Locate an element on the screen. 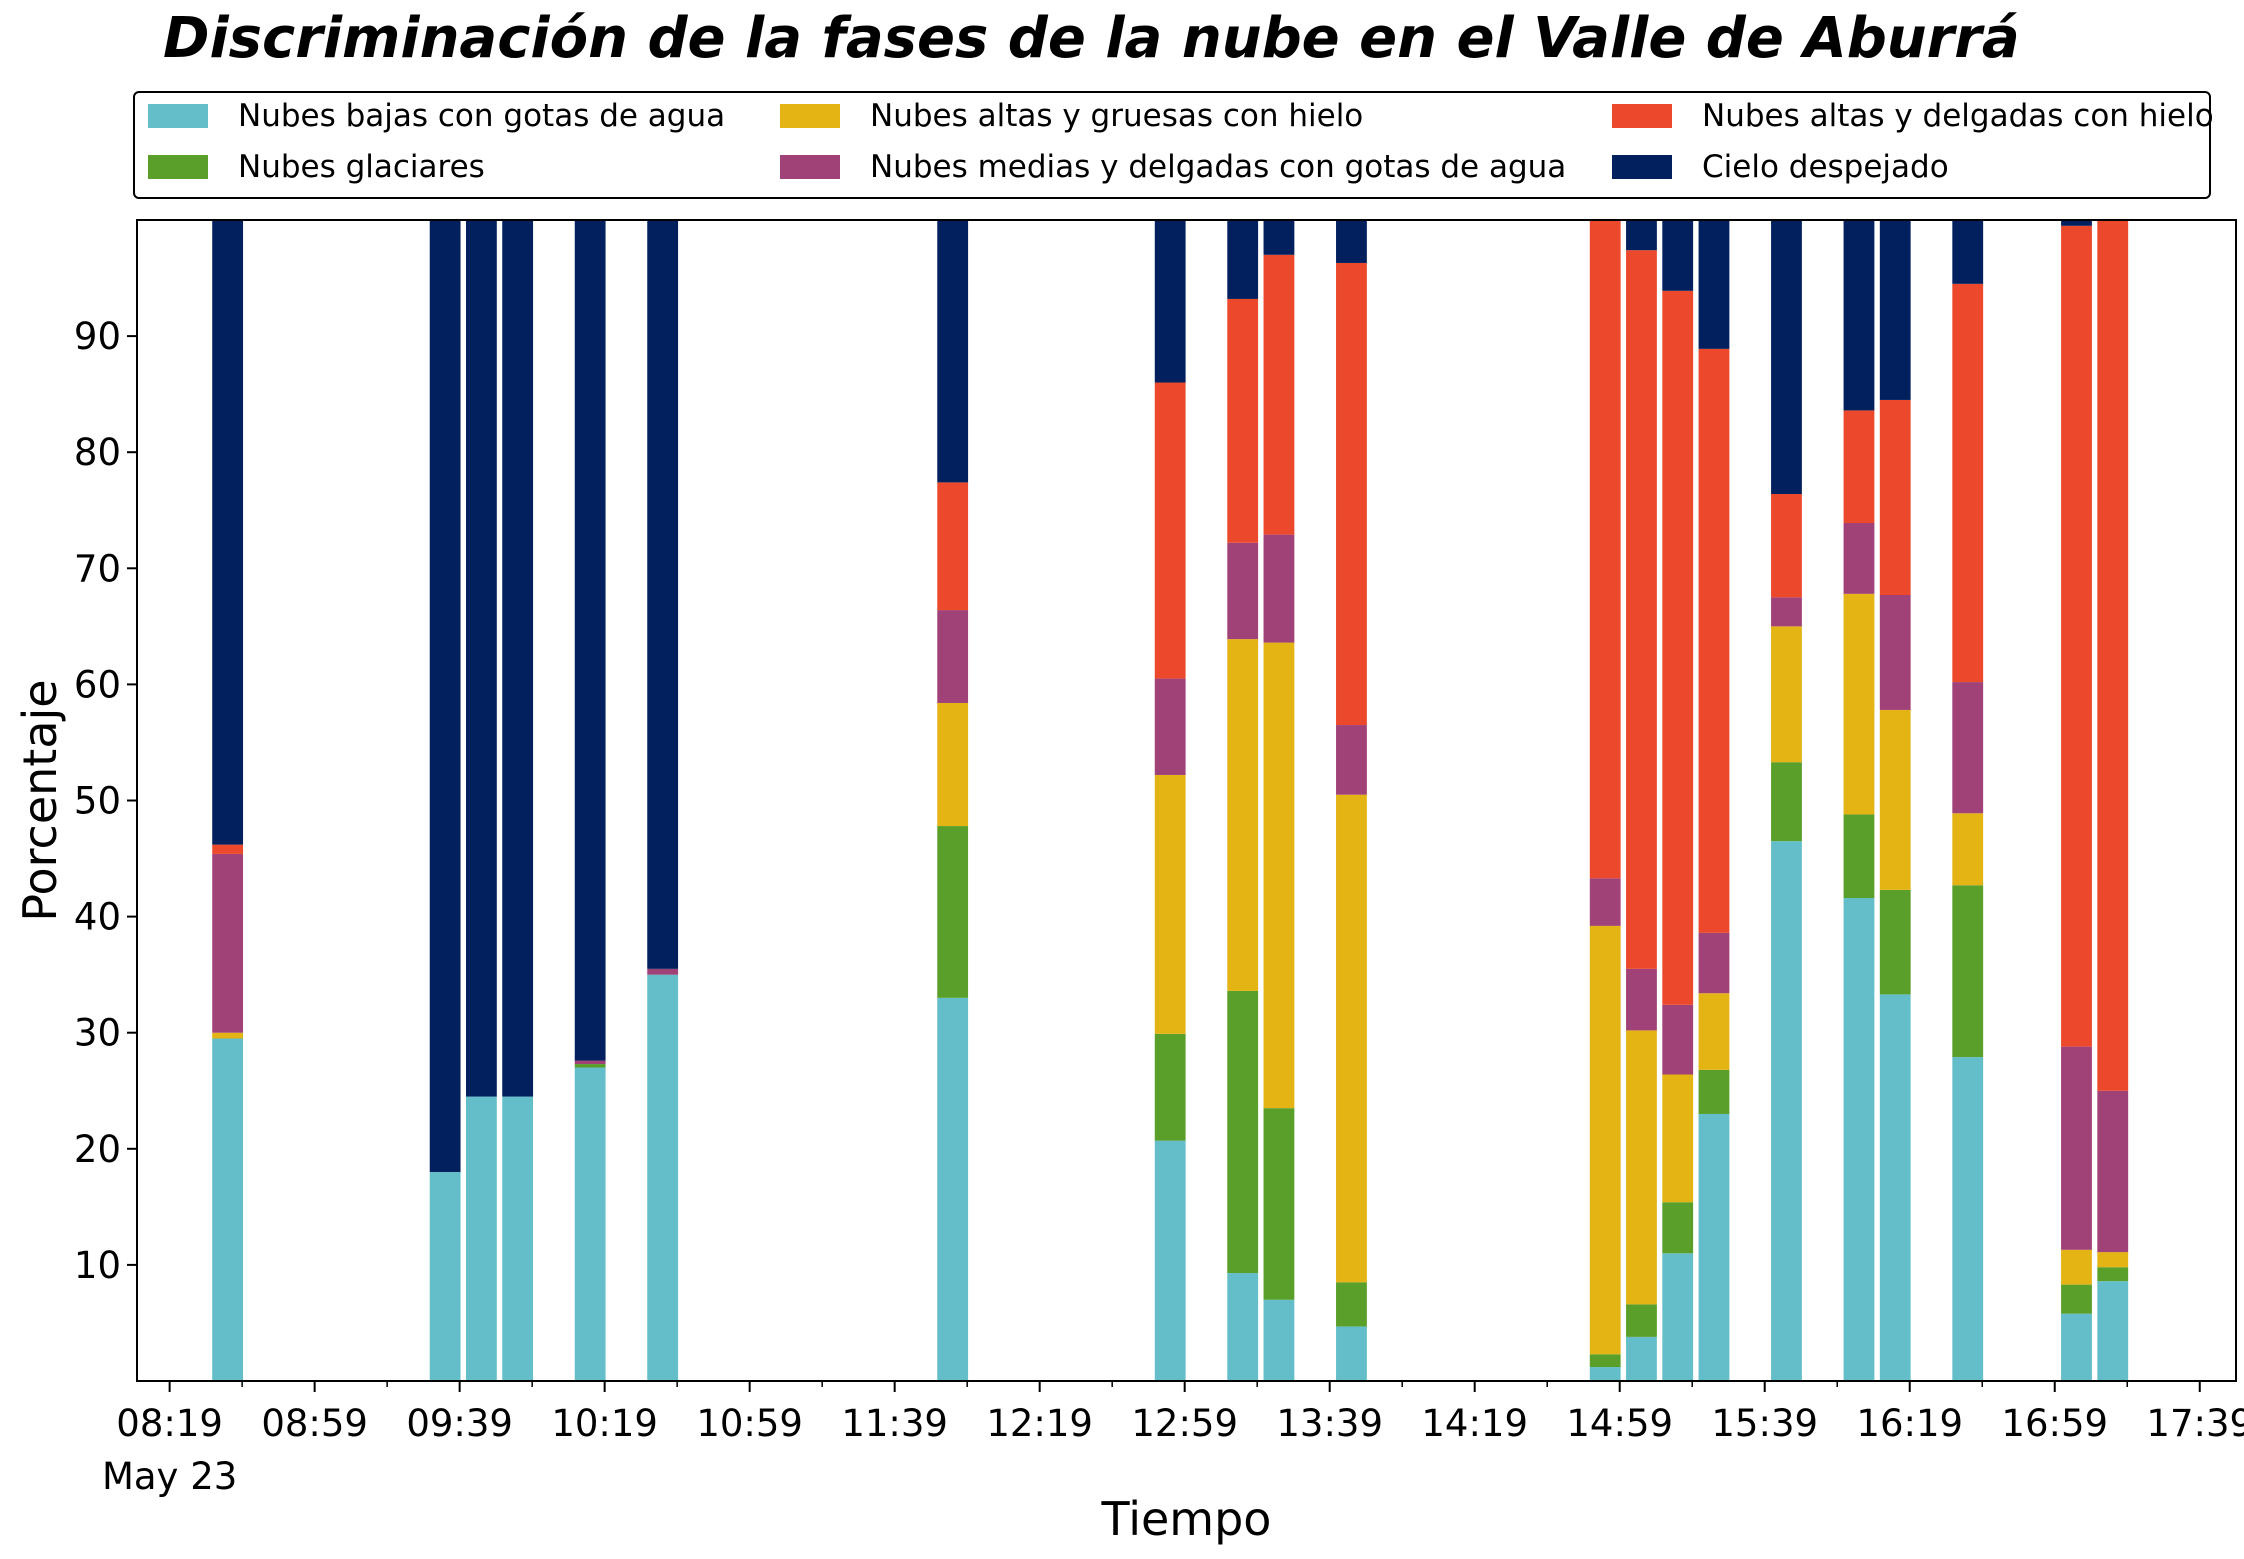 The image size is (2244, 1559). legend-item-nubes-altas-delgadas: Nubes altas y delgadas con hielo is located at coordinates (1913, 116).